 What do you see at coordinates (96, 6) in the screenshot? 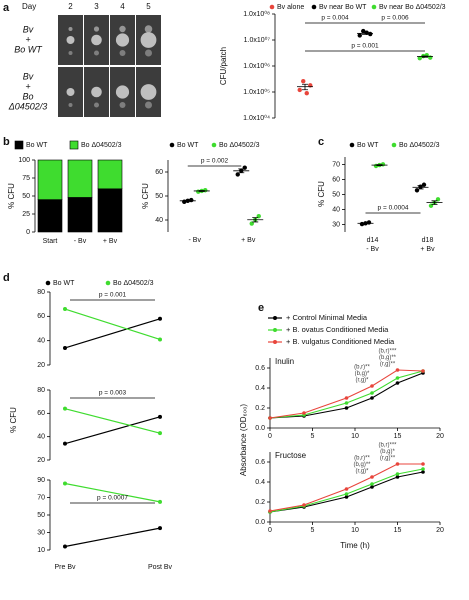
I see `day-label: 3` at bounding box center [96, 6].